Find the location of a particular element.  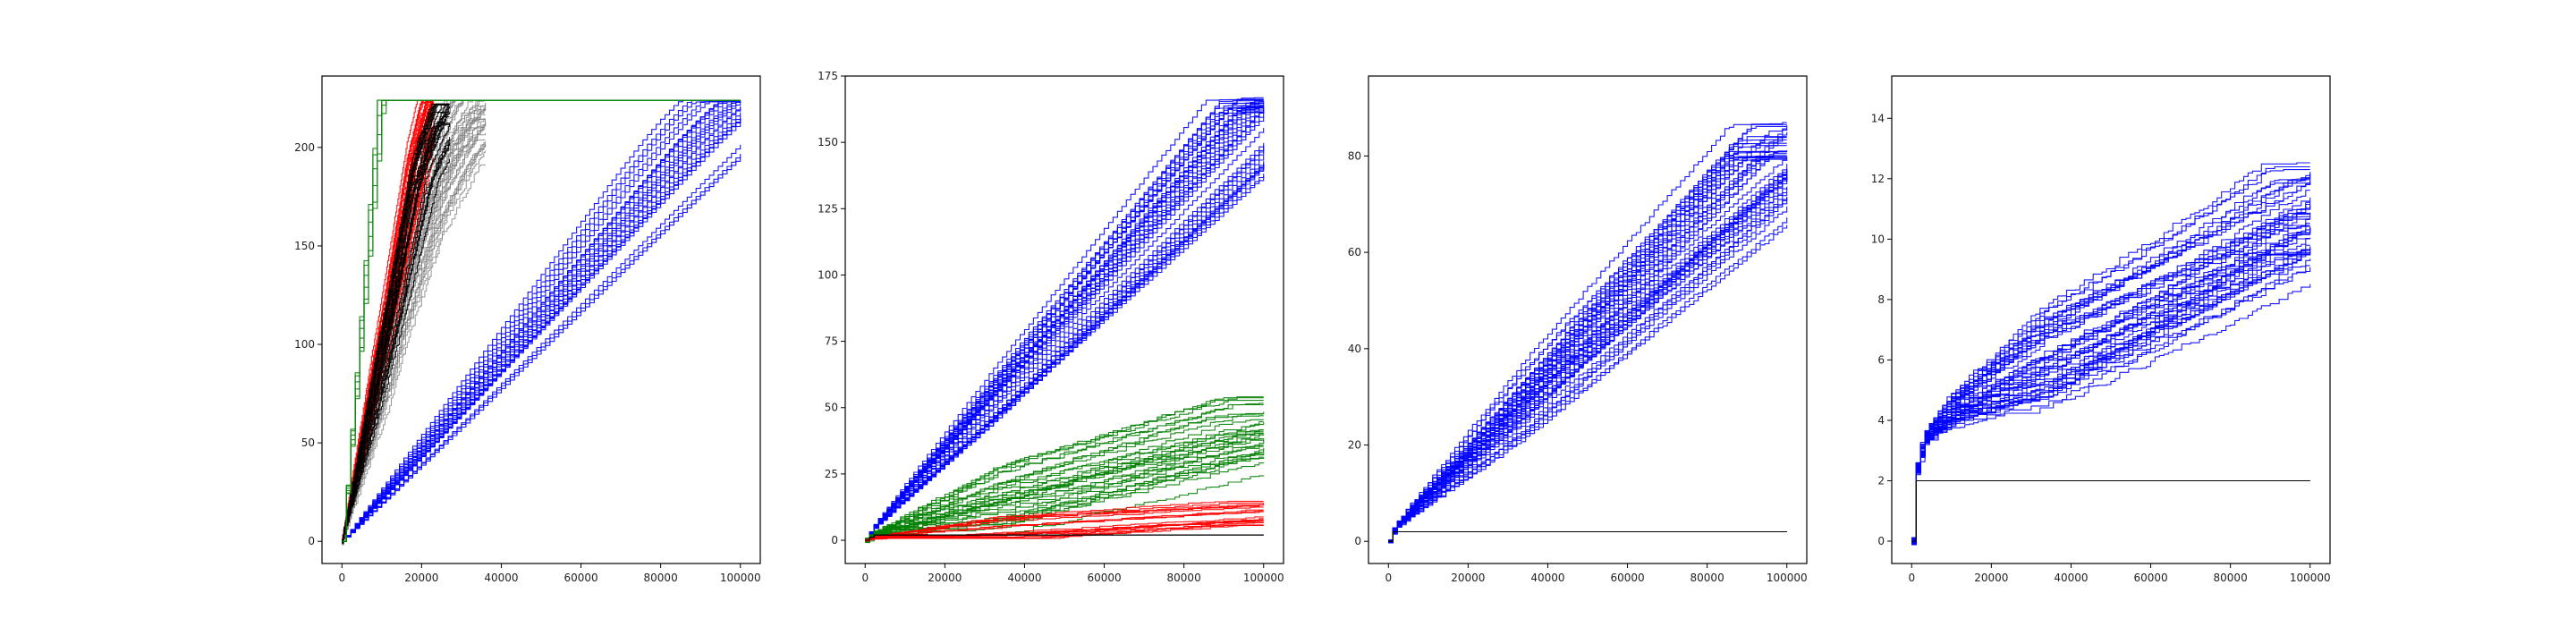

y-tick-label: 60 is located at coordinates (1354, 252).